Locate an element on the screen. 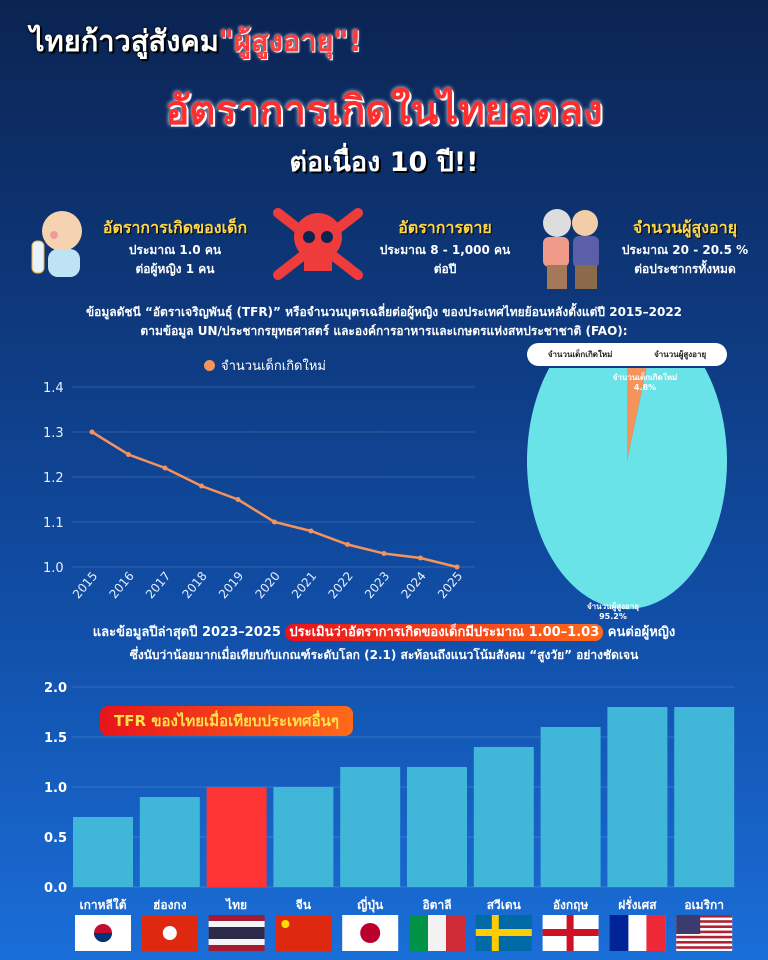 The image size is (768, 960). title-line2: อัตราการเกิดในไทยลดลง is located at coordinates (384, 111).